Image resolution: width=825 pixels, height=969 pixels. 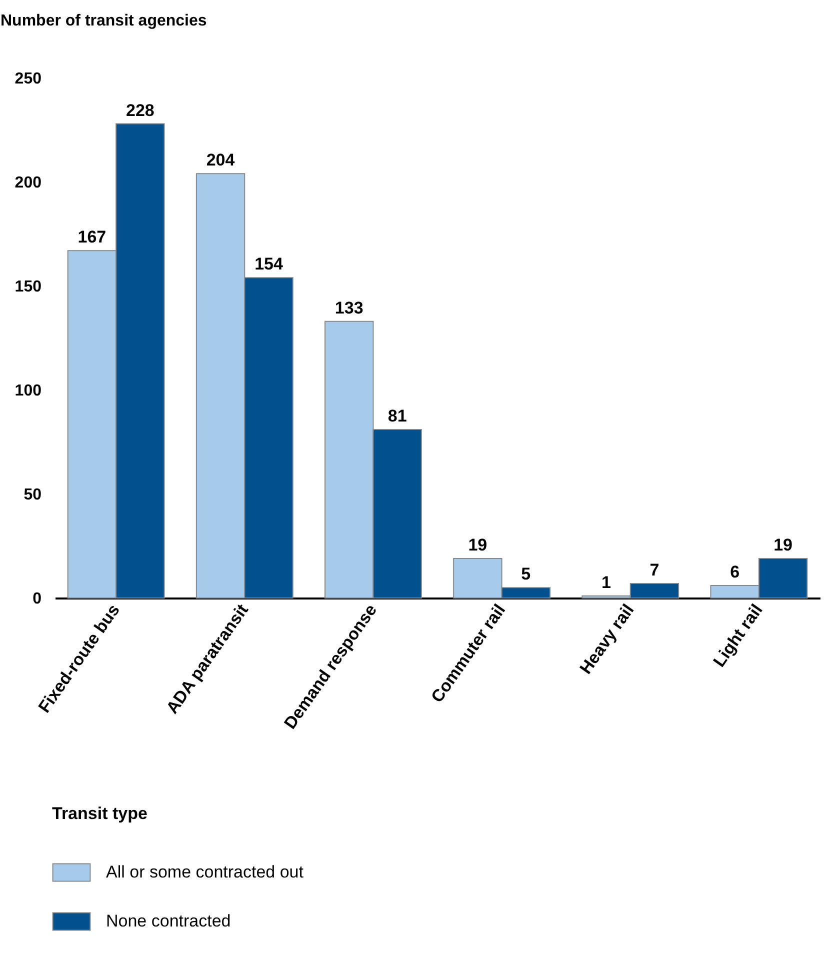 What do you see at coordinates (37, 599) in the screenshot?
I see `y-tick-label: 0` at bounding box center [37, 599].